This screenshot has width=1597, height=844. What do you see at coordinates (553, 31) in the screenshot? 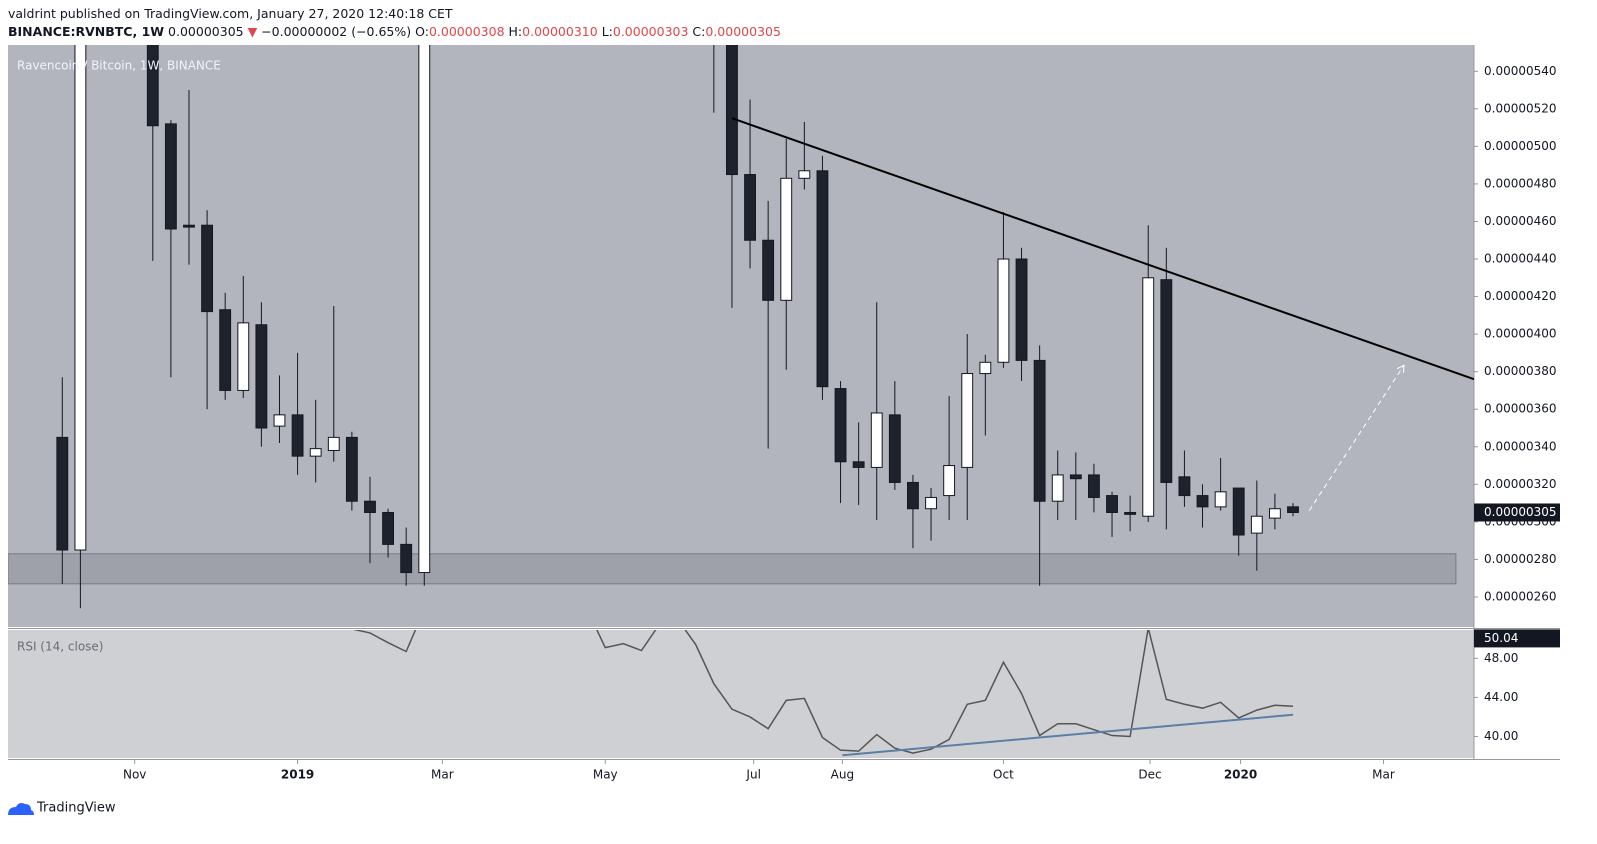
I see `ohlc-h: H:0.00000310` at bounding box center [553, 31].